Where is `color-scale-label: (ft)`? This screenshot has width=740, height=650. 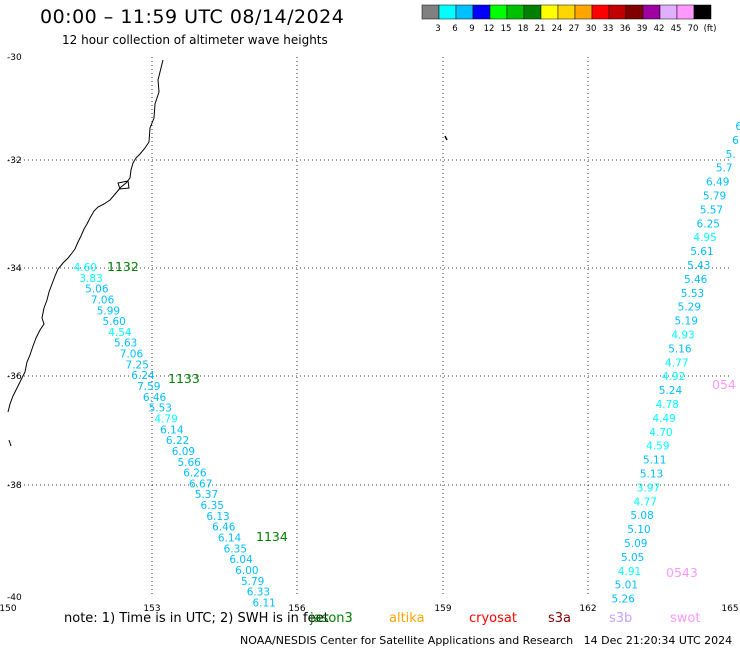
color-scale-label: (ft) is located at coordinates (710, 29).